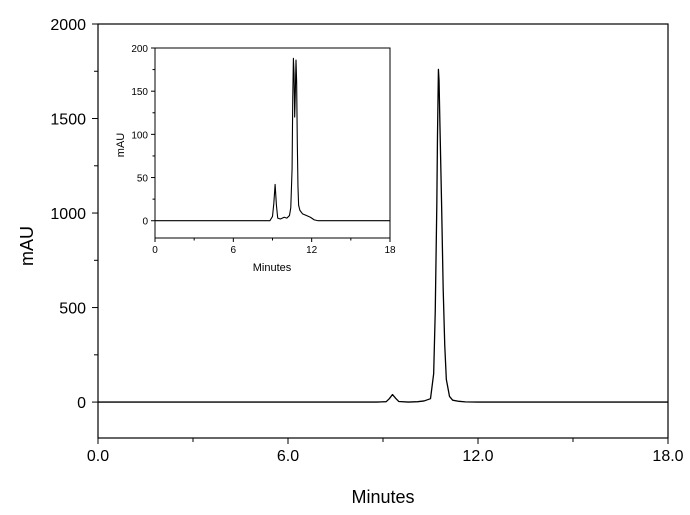 Image resolution: width=690 pixels, height=515 pixels. I want to click on y-tick-label: 2000, so click(68, 25).